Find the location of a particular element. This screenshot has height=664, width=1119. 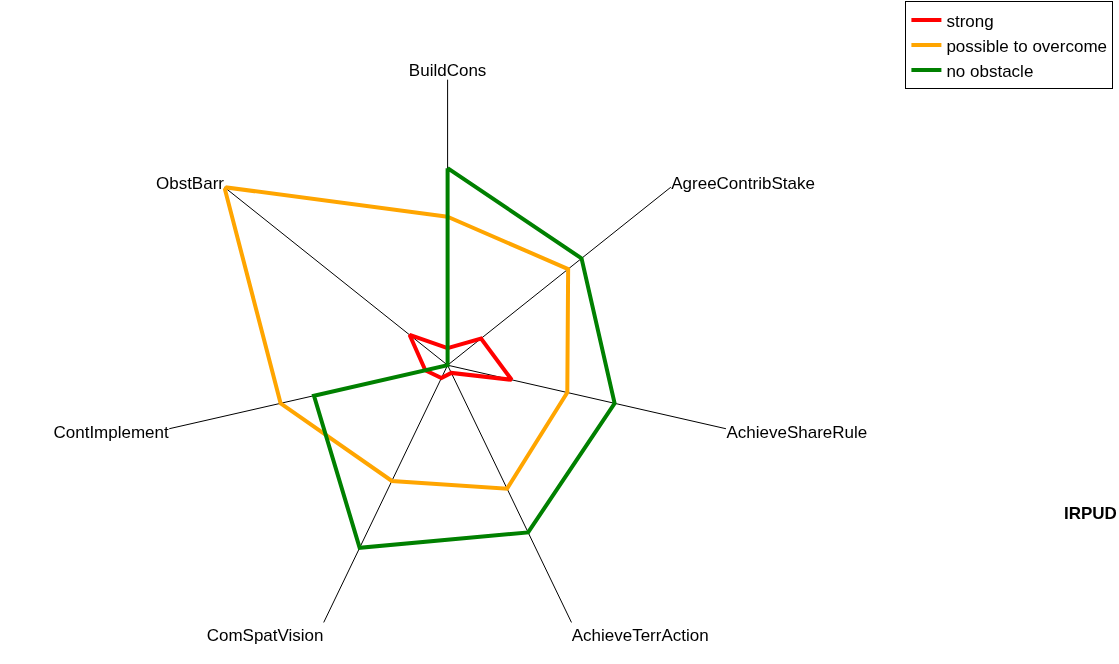

legend-label: possible to overcome is located at coordinates (1027, 46).